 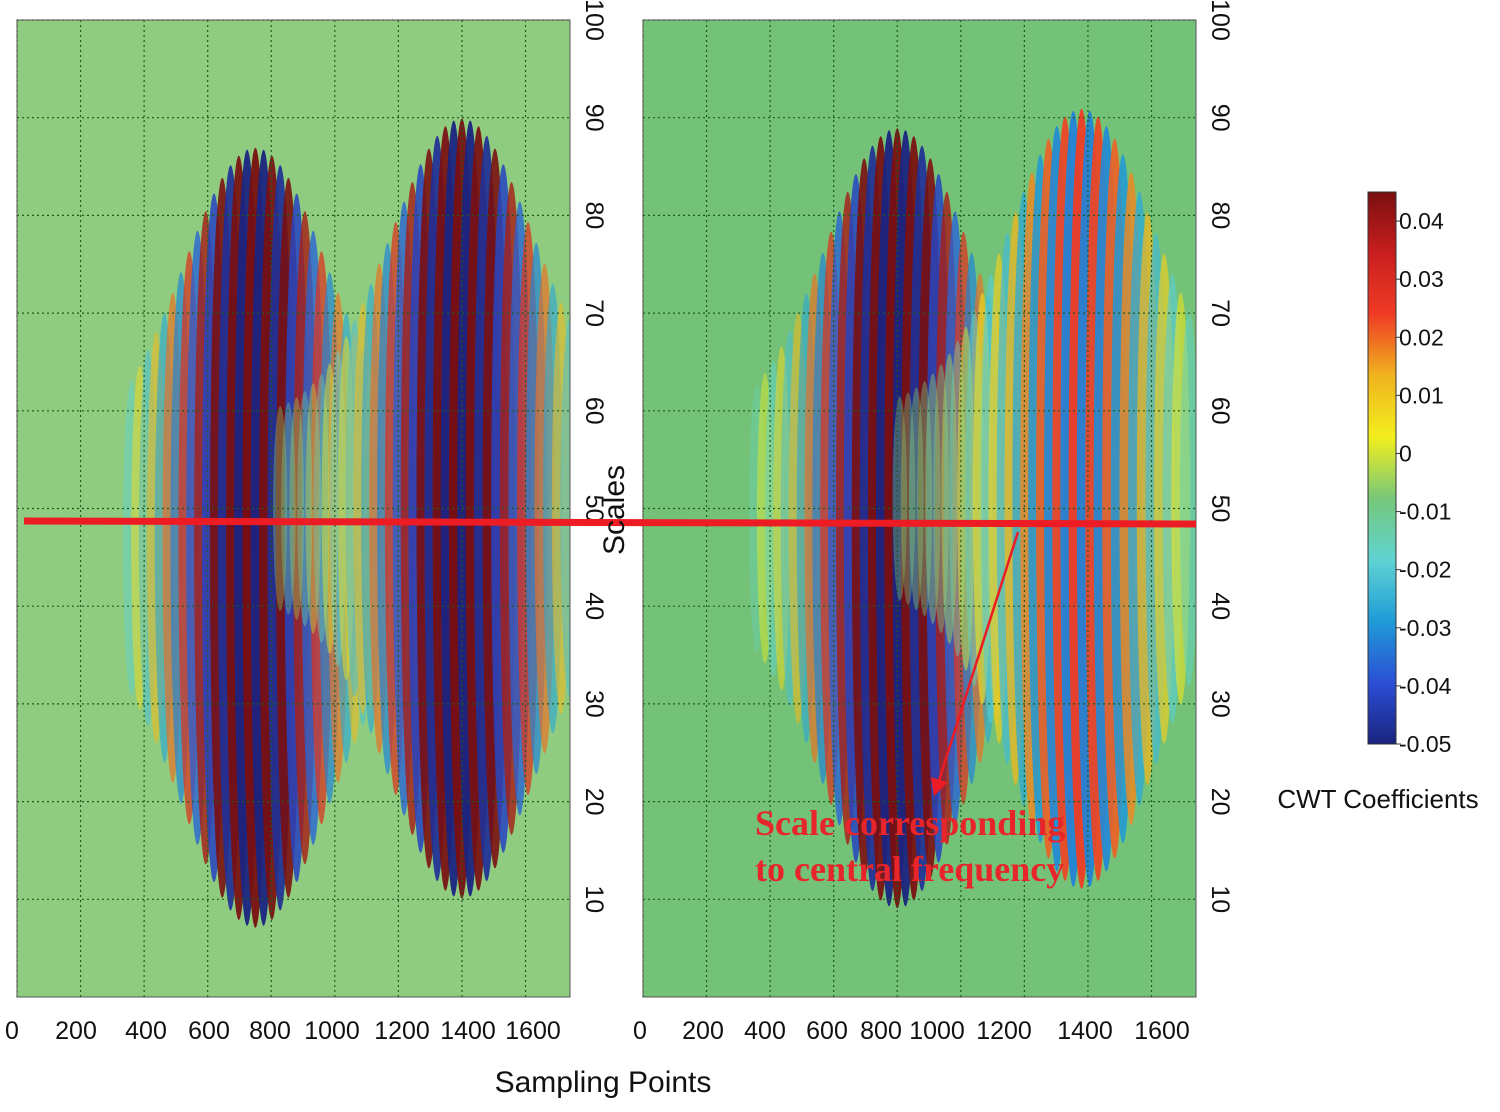 I want to click on left-y-ticks: 10 20 30 40 50 60 70 80 90 100, so click(x=594, y=456).